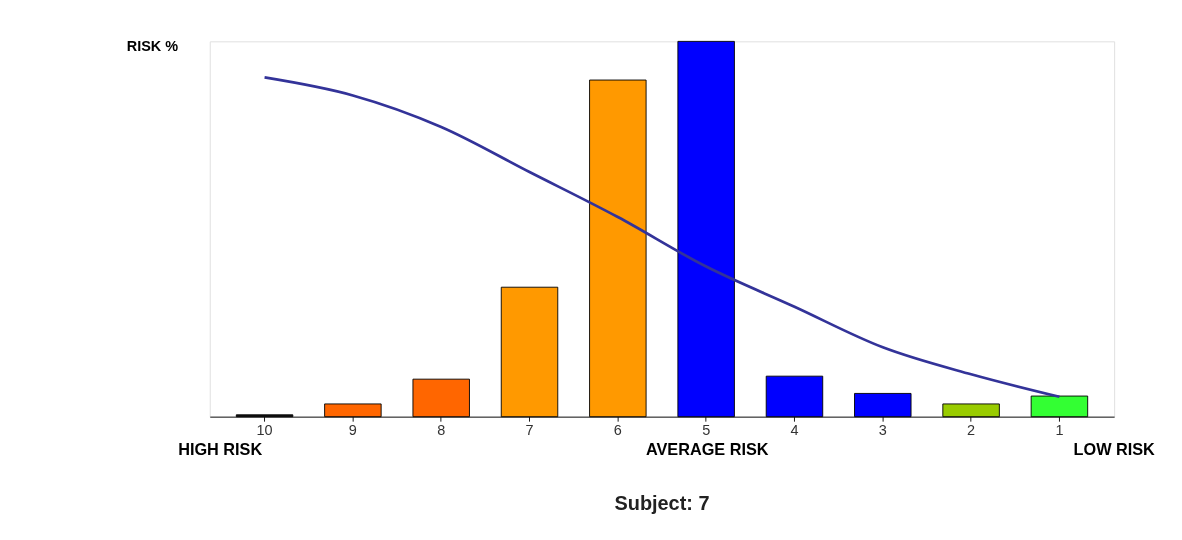  I want to click on text: HIGH RISK, so click(220, 448).